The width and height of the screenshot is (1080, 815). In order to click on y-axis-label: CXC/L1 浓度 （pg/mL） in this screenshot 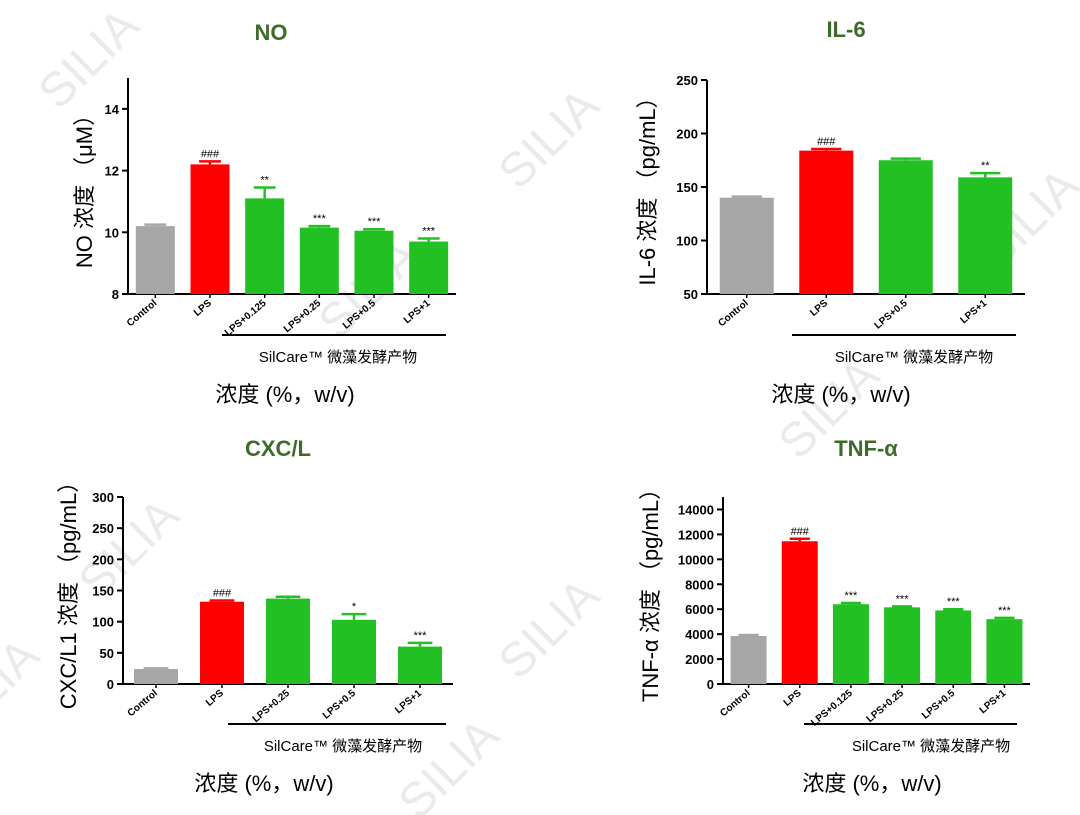, I will do `click(68, 590)`.